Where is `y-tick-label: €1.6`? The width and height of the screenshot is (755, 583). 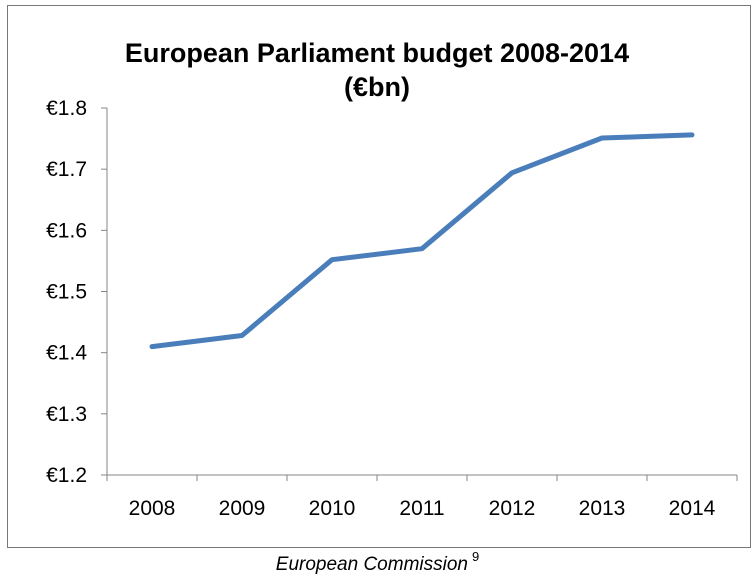
y-tick-label: €1.6 is located at coordinates (66, 230).